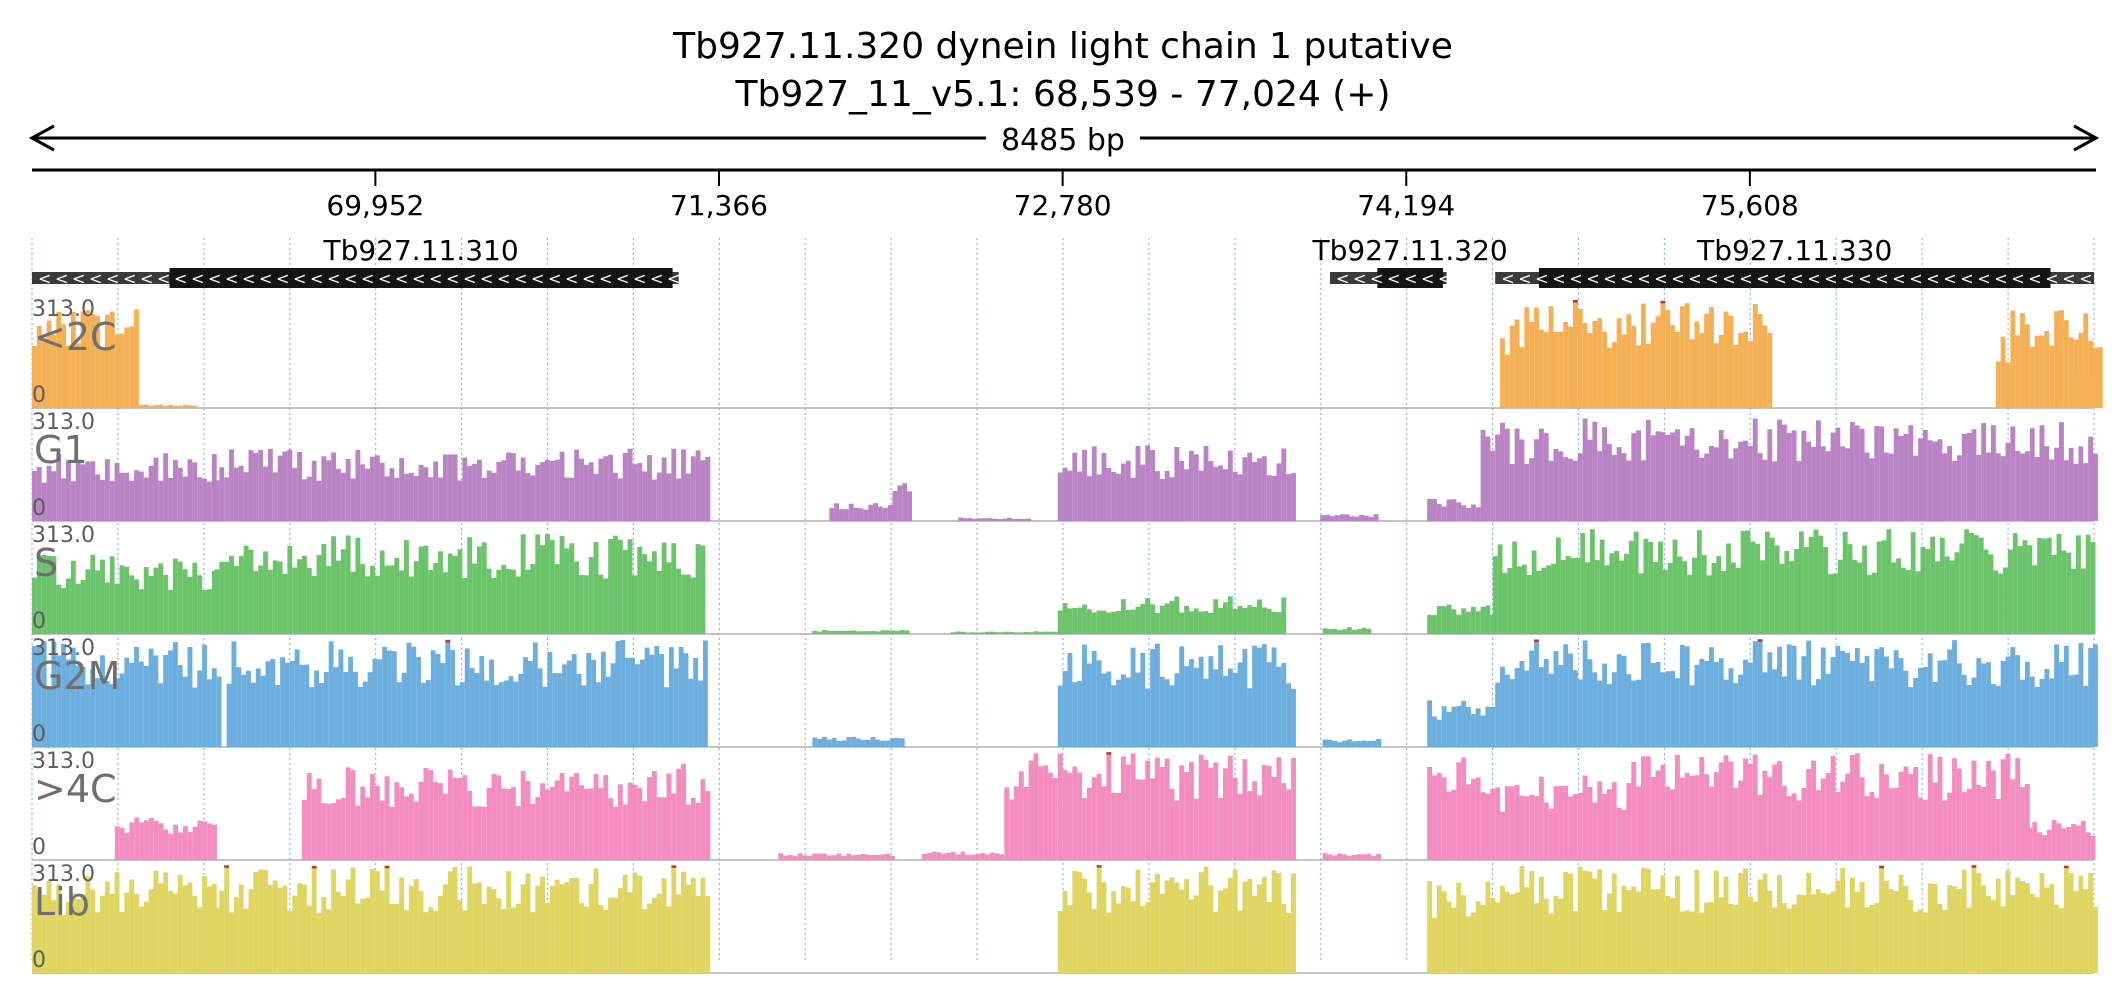 The height and width of the screenshot is (1000, 2126). I want to click on saturation-mark, so click(1663, 302).